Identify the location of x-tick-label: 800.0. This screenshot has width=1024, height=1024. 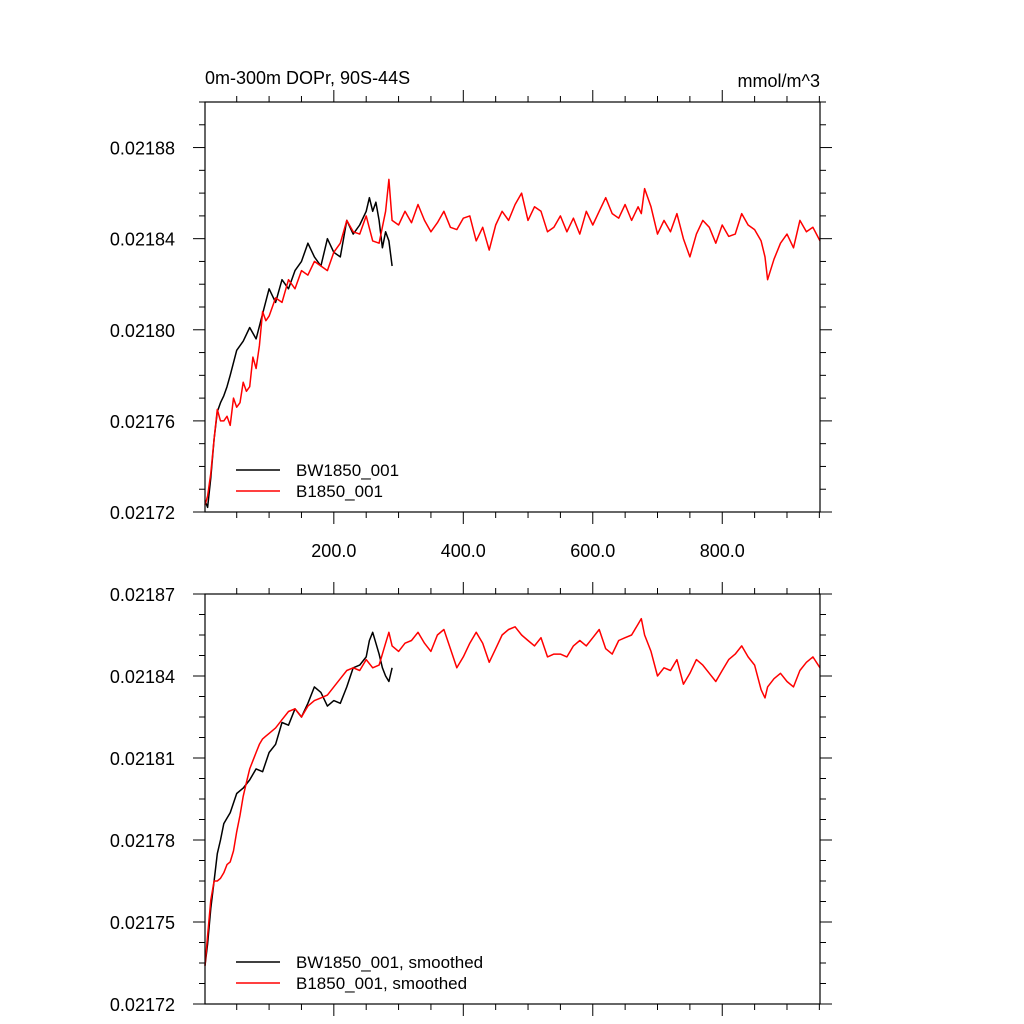
(722, 551).